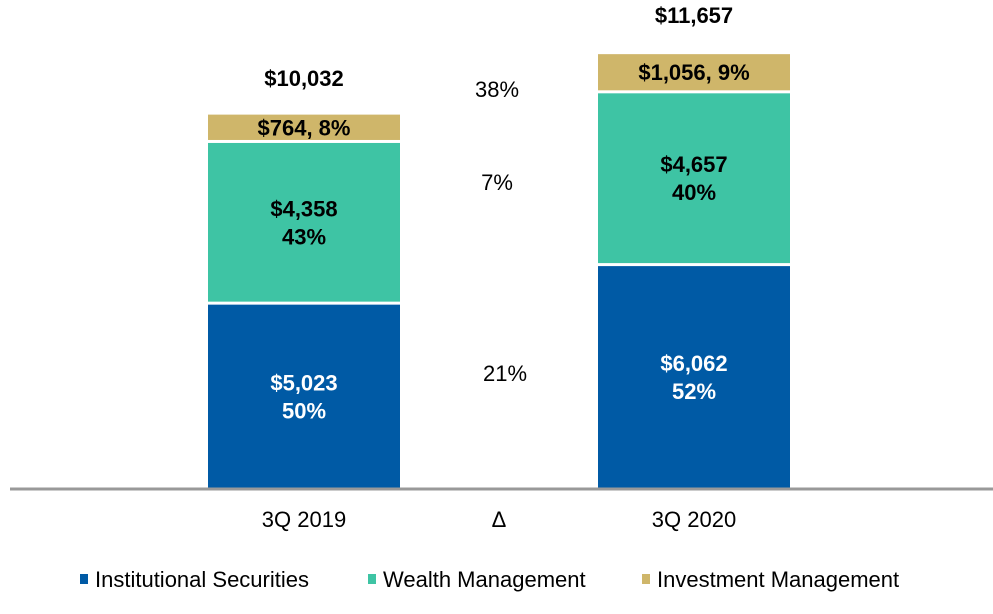 The width and height of the screenshot is (993, 614). I want to click on data-label-institutional-securities-0: 50%, so click(304, 410).